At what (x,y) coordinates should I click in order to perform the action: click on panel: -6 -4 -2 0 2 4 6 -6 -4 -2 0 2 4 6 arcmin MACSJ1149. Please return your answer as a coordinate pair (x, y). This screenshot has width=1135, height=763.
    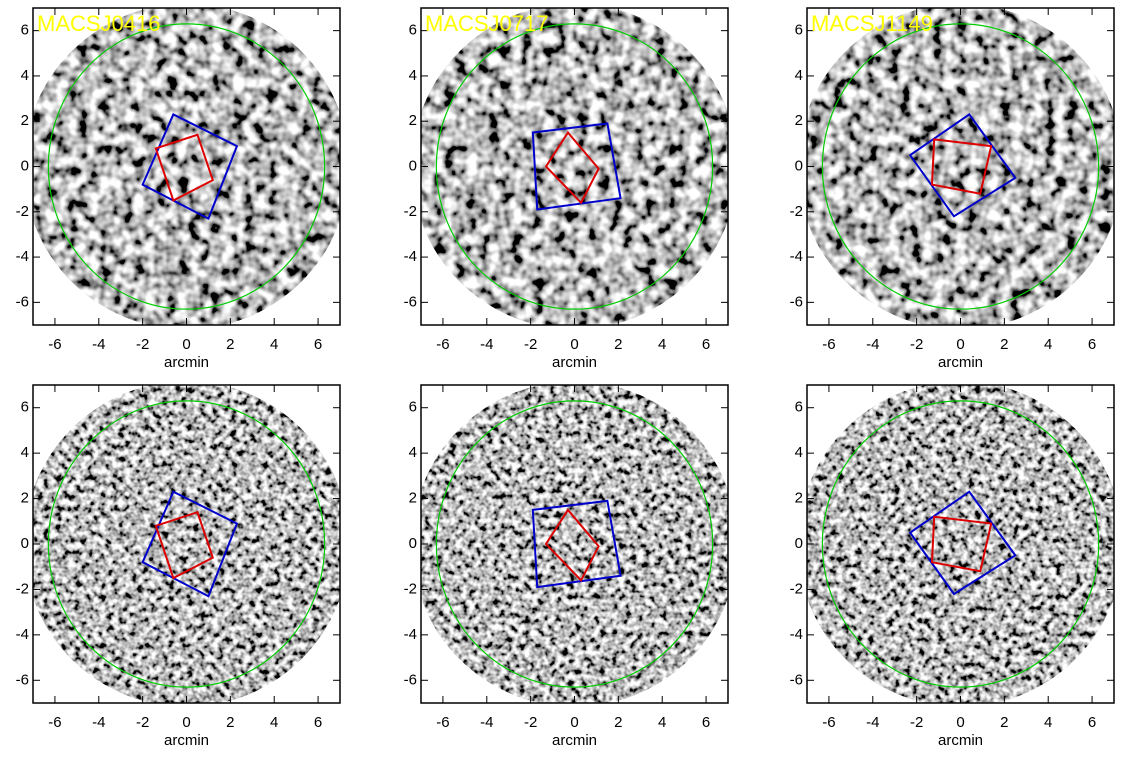
    Looking at the image, I should click on (952, 189).